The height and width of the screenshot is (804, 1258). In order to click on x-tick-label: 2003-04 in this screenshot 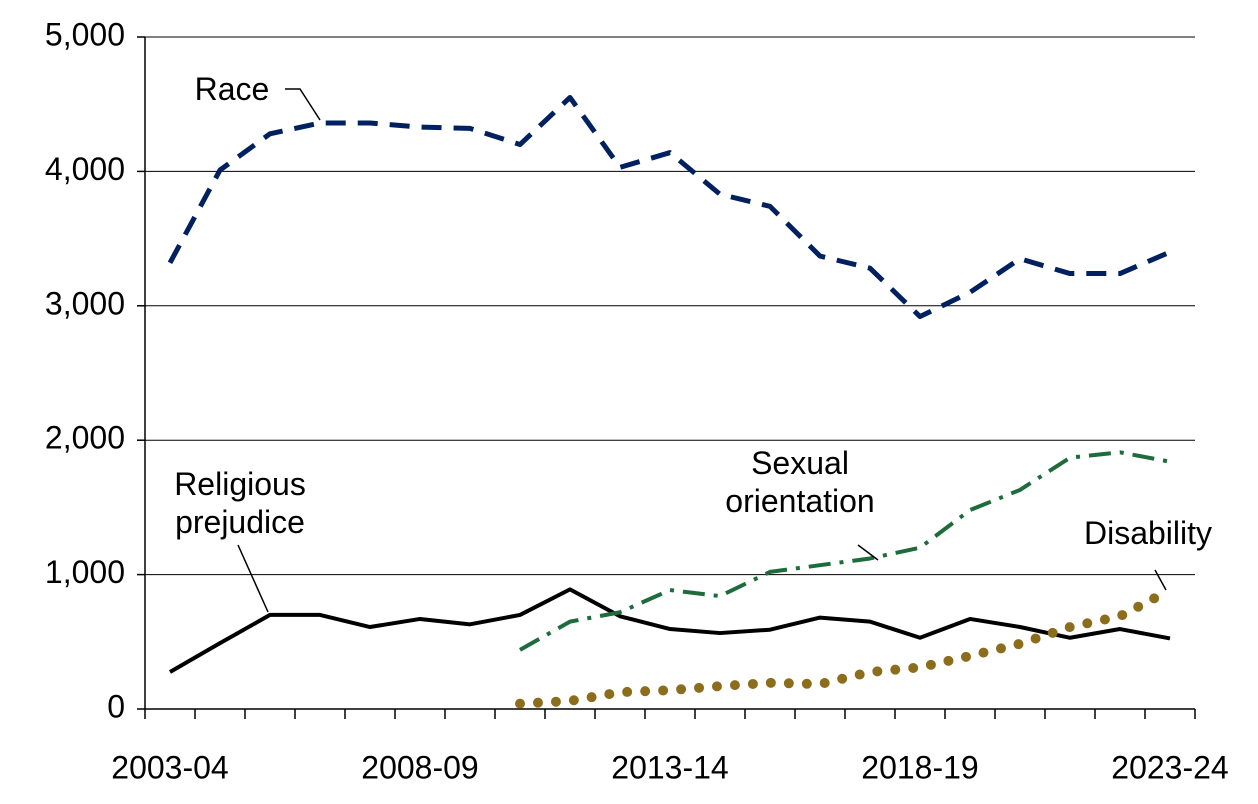, I will do `click(169, 767)`.